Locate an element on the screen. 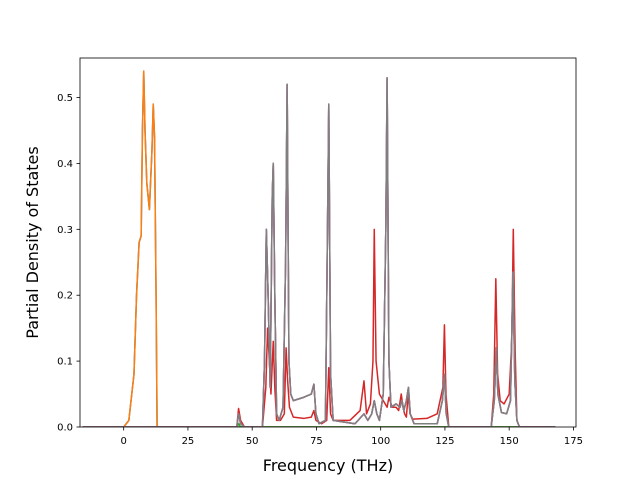 The image size is (640, 484). y-tick-label: 0.2 is located at coordinates (65, 296).